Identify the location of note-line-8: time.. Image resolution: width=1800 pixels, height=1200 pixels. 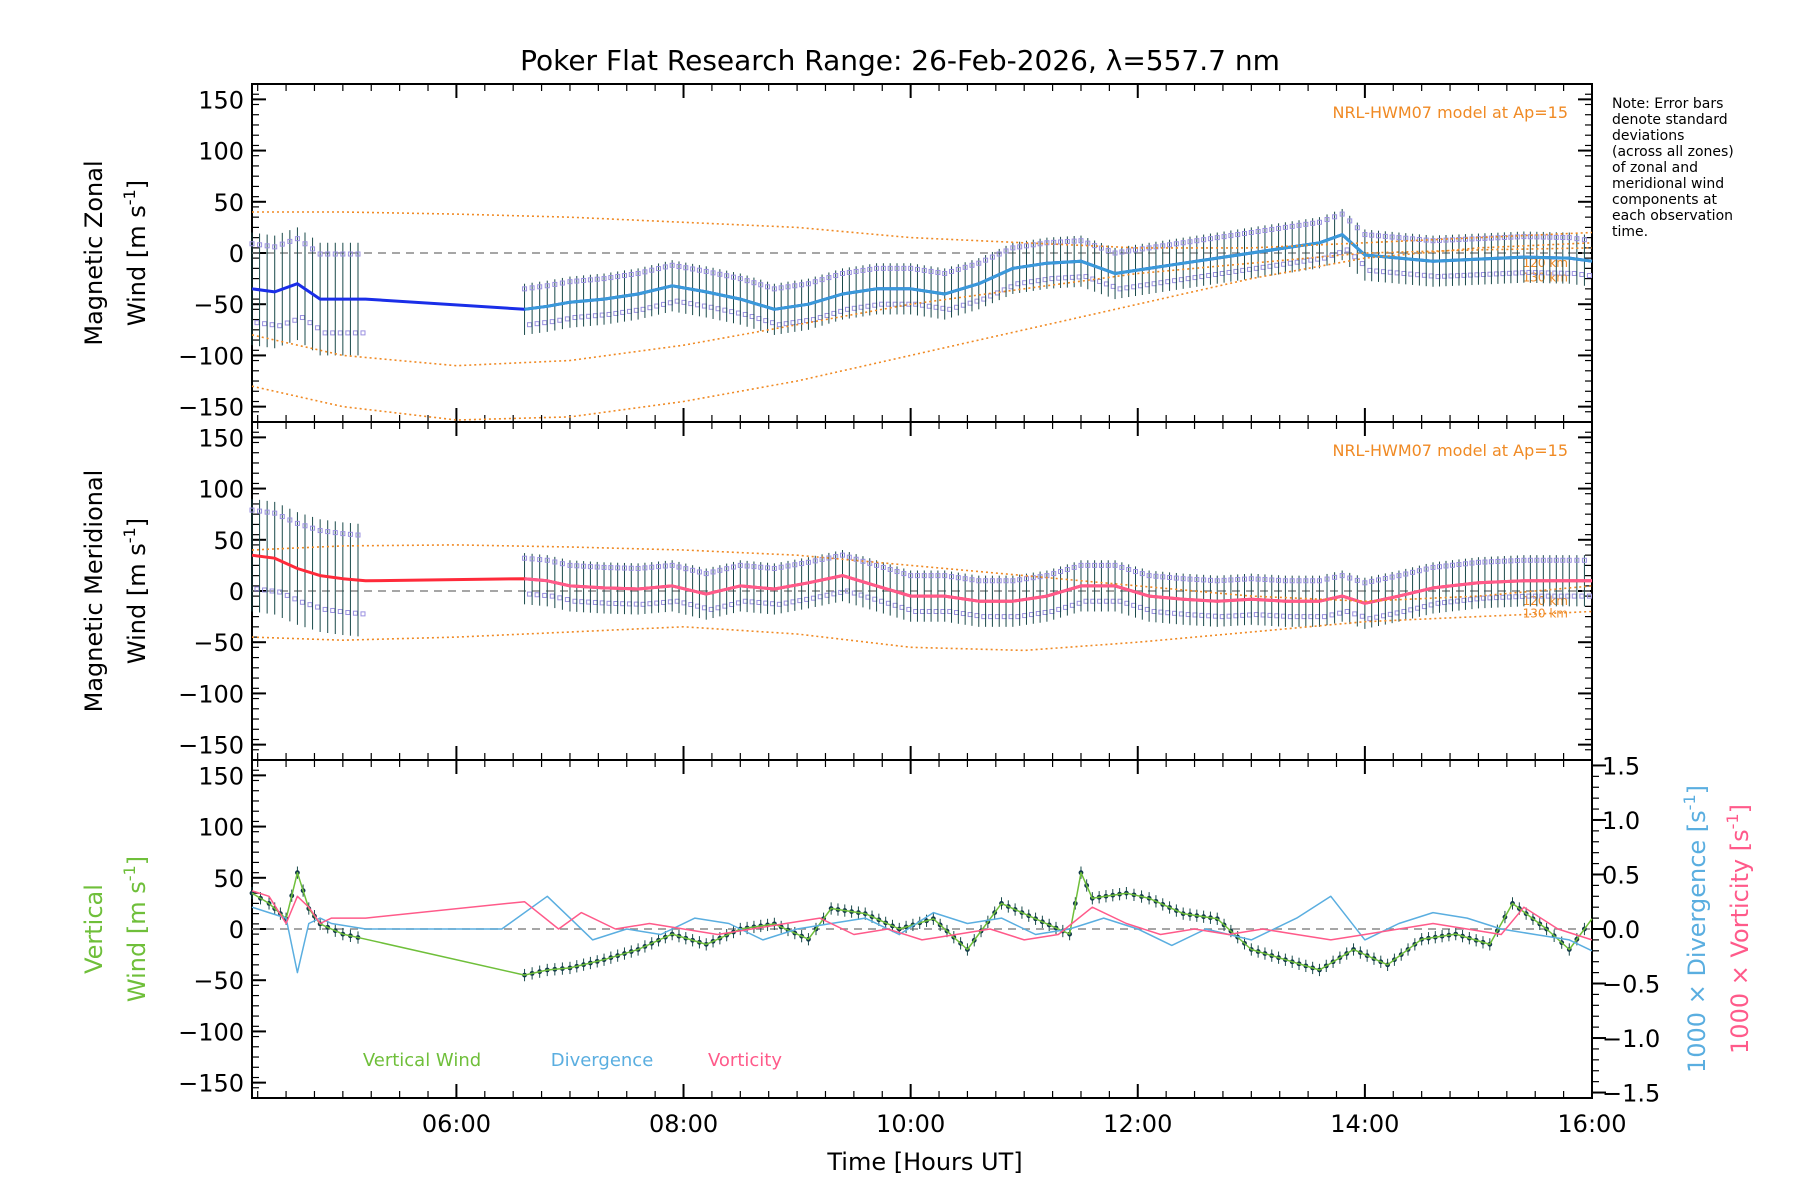
(1630, 232).